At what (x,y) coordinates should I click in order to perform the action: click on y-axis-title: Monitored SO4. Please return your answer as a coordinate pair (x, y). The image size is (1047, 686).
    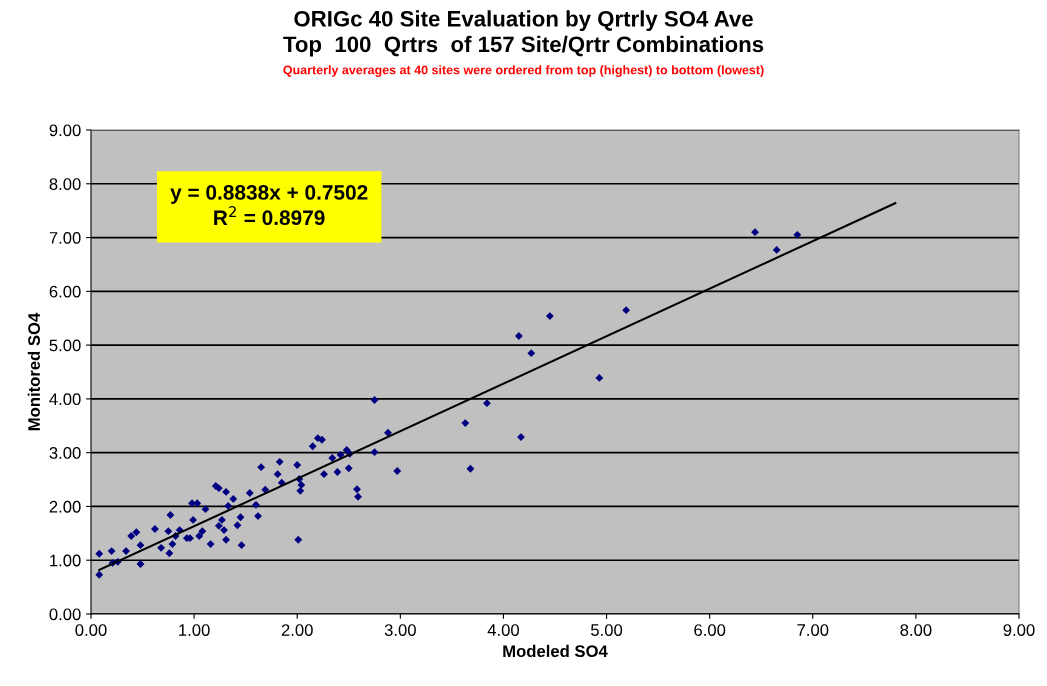
    Looking at the image, I should click on (33, 371).